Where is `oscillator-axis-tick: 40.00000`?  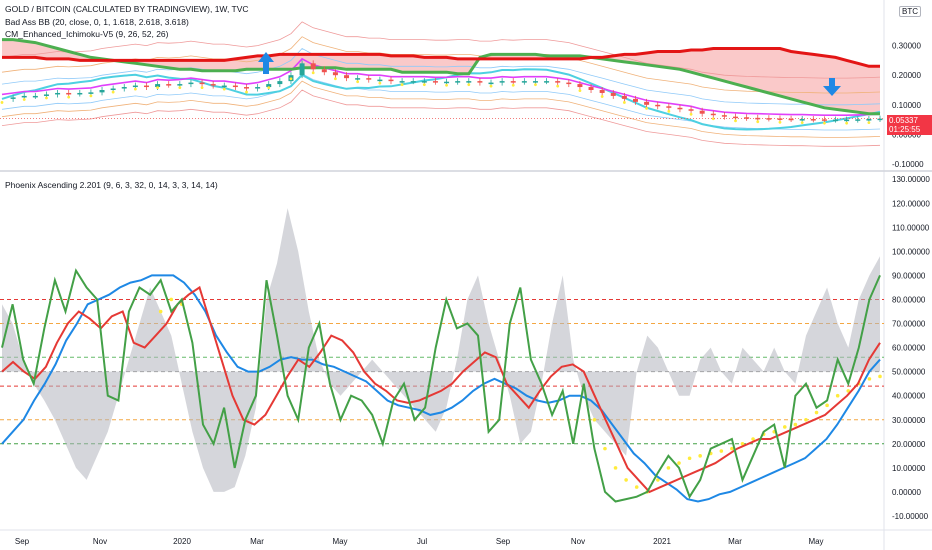 oscillator-axis-tick: 40.00000 is located at coordinates (909, 396).